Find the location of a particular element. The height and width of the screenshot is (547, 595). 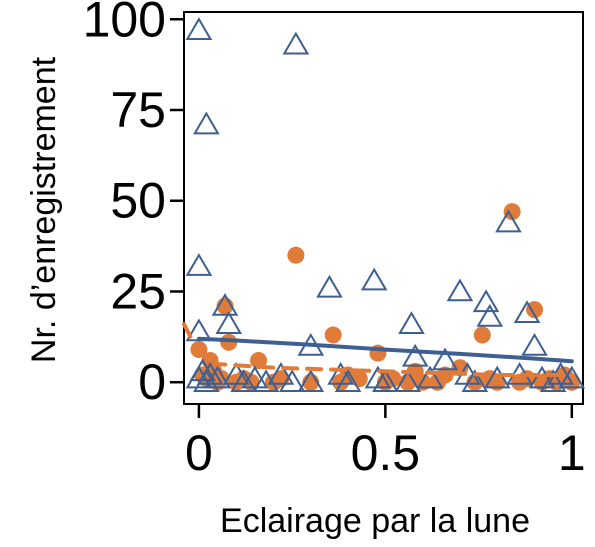

y-tick-label: 100 is located at coordinates (124, 23).